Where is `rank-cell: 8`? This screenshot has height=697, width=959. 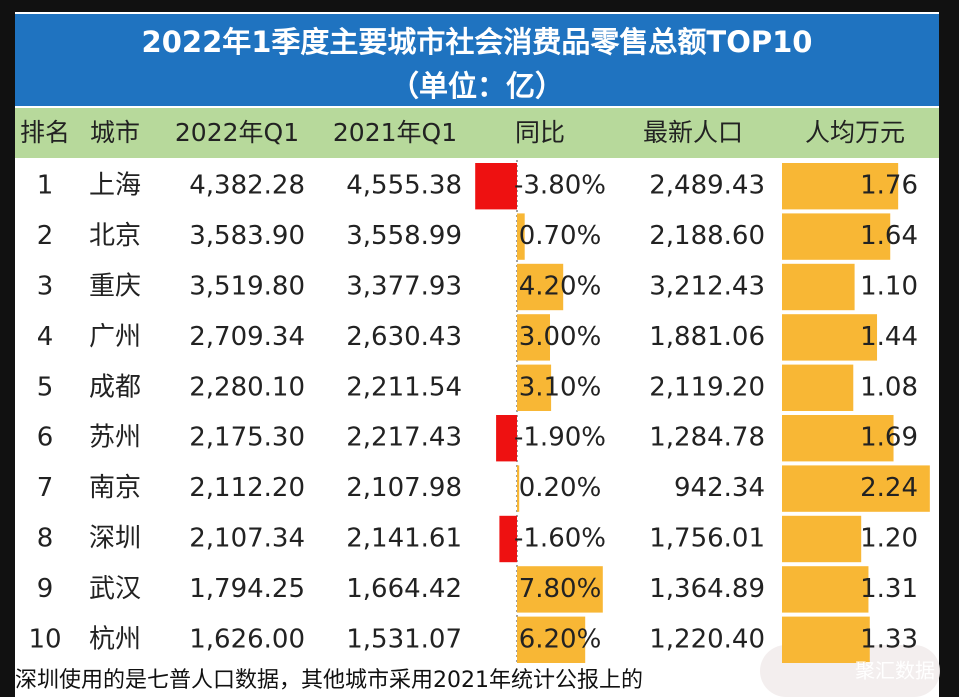 rank-cell: 8 is located at coordinates (45, 539).